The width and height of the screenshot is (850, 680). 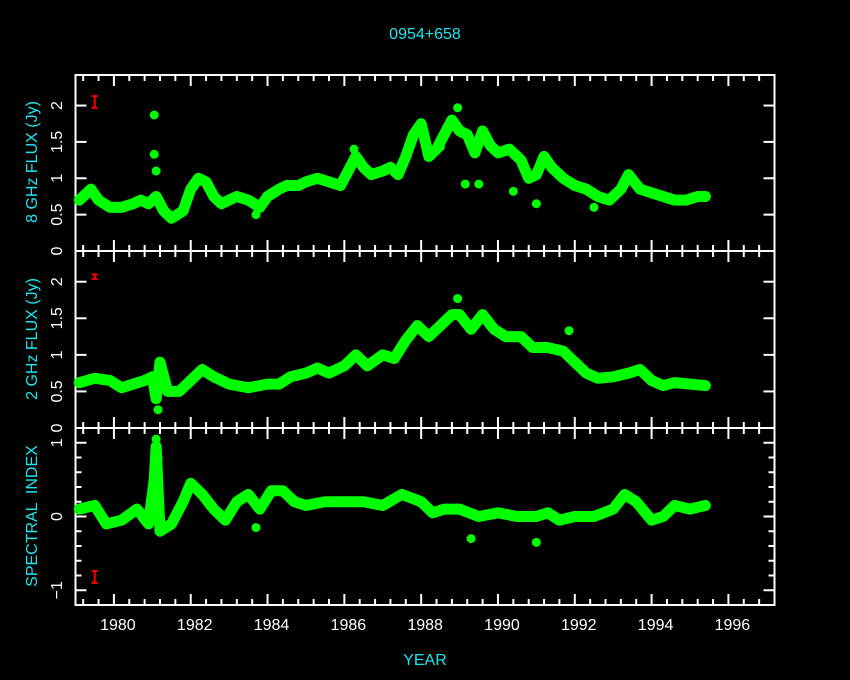 I want to click on y-axis-label-2ghz: 2 GHz FLUX (Jy), so click(x=32, y=339).